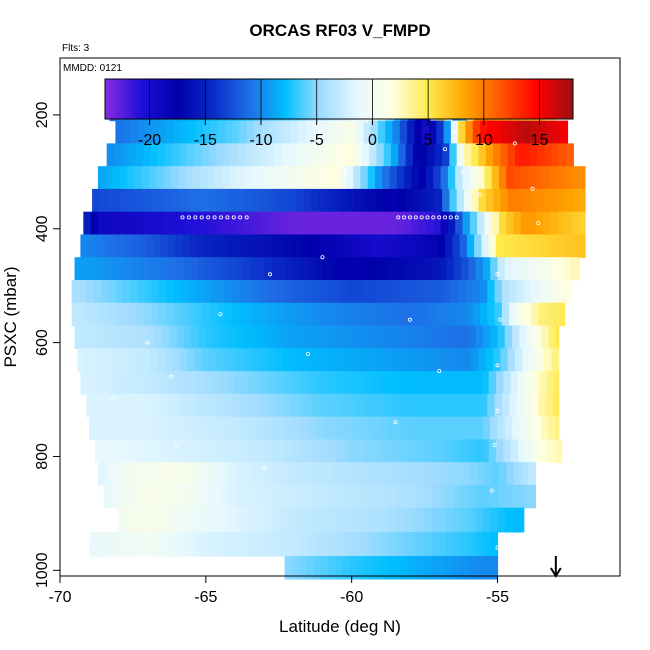 The image size is (650, 650). Describe the element at coordinates (260, 140) in the screenshot. I see `colorbar-tick-label: -10` at that location.